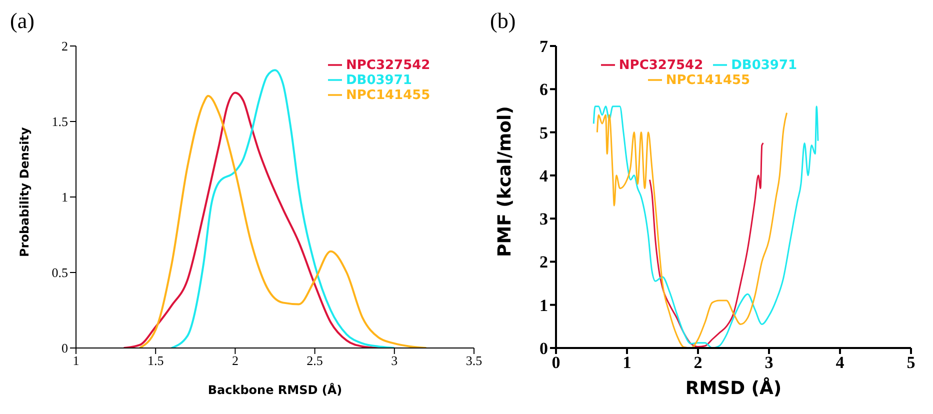 This screenshot has height=414, width=933. Describe the element at coordinates (155, 360) in the screenshot. I see `x-tick-label: 1.5` at that location.